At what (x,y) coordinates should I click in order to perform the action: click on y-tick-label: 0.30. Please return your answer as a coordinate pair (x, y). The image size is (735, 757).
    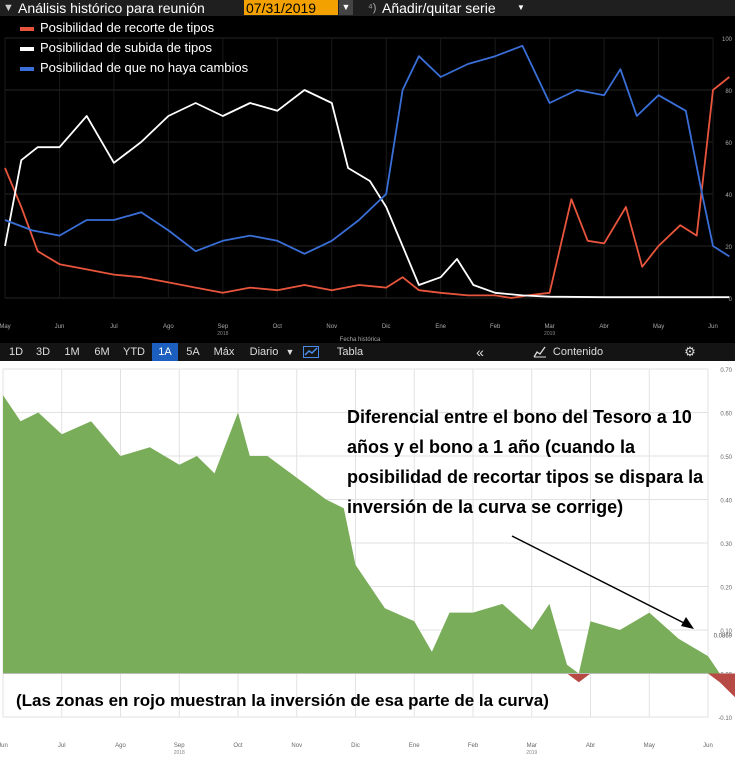
    Looking at the image, I should click on (726, 545).